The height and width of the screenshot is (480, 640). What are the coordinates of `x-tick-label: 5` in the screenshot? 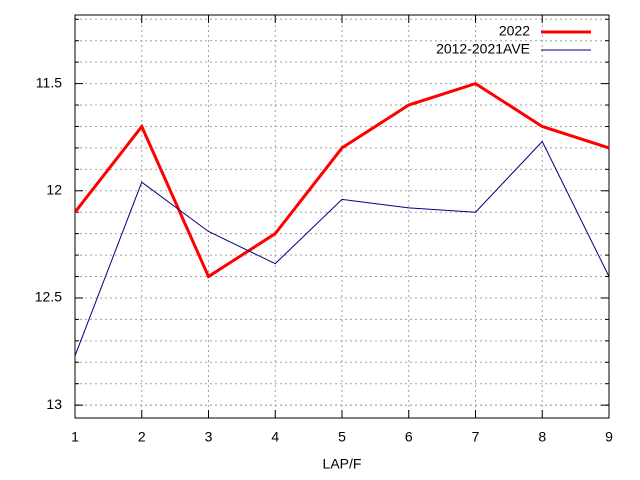 It's located at (342, 437).